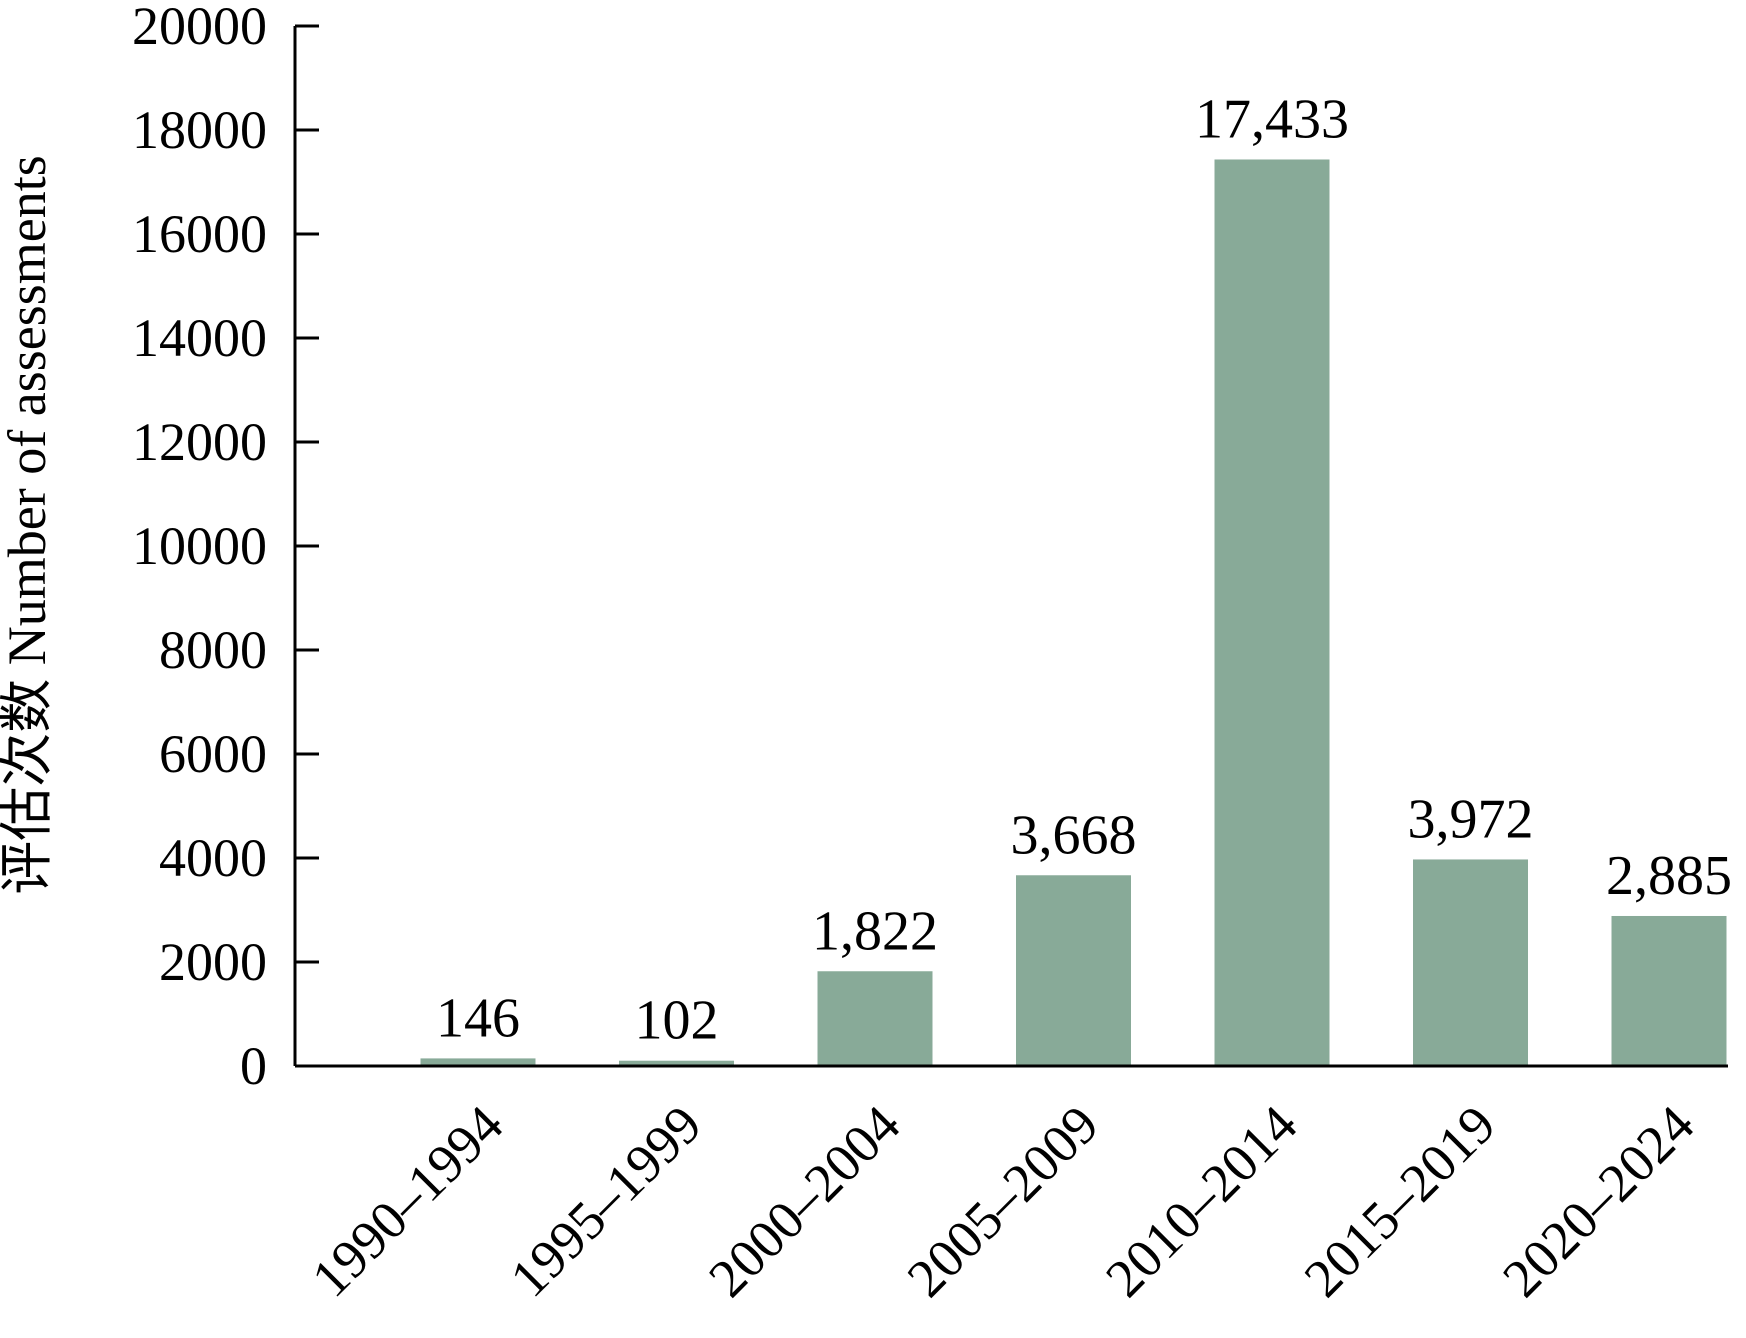  Describe the element at coordinates (199, 130) in the screenshot. I see `y-tick-label: 18000` at that location.